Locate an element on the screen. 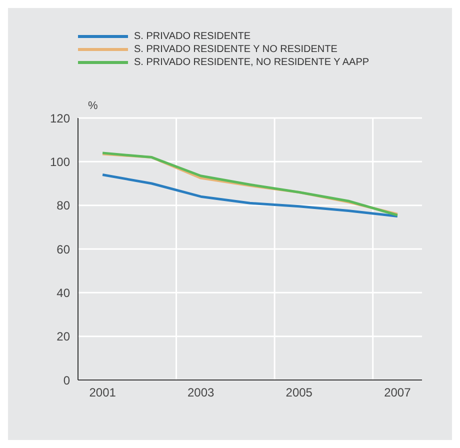  y-tick-label: 80 is located at coordinates (63, 205).